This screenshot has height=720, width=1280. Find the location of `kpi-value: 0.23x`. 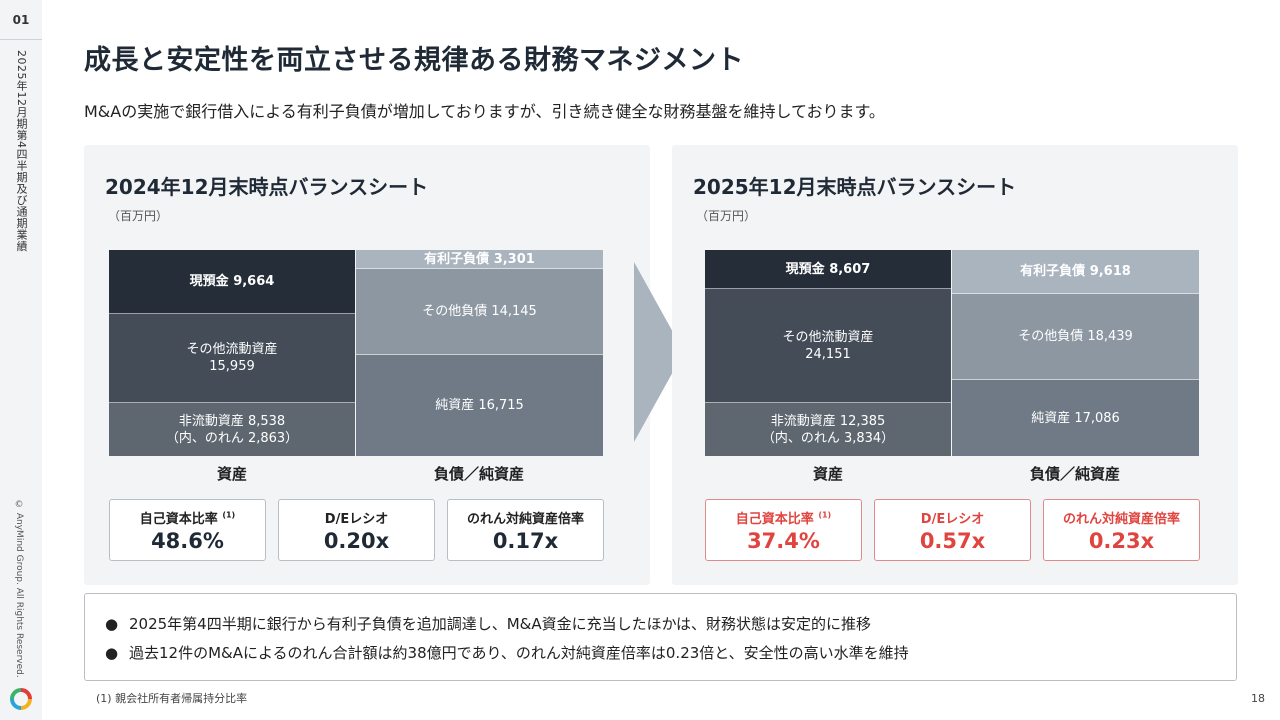

kpi-value: 0.23x is located at coordinates (1121, 540).